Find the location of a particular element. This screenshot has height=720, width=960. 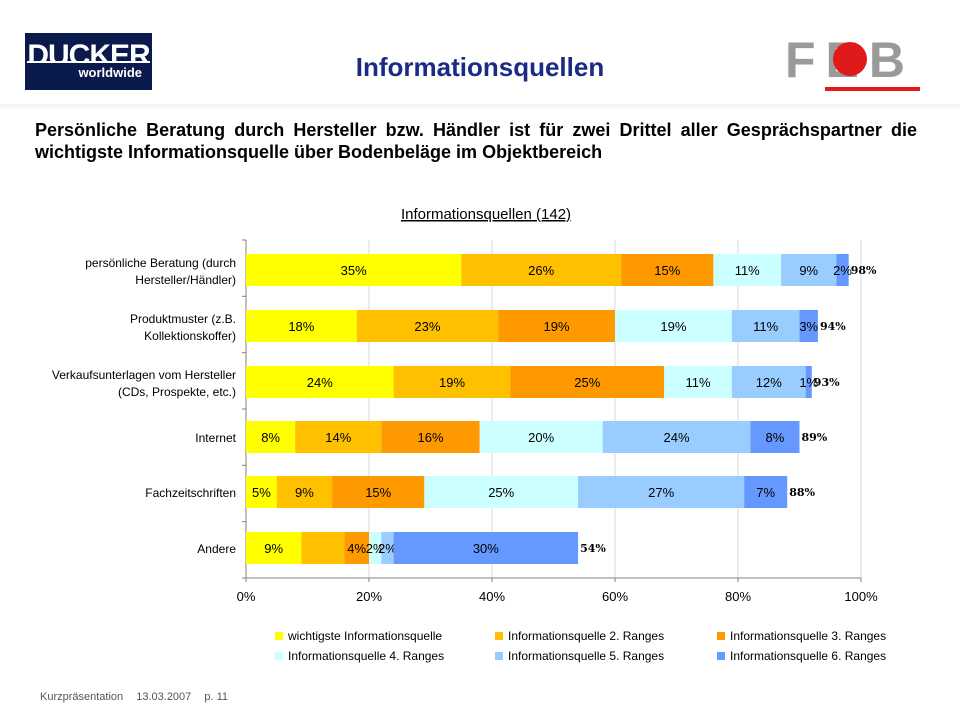

data-label: 5% is located at coordinates (261, 492).